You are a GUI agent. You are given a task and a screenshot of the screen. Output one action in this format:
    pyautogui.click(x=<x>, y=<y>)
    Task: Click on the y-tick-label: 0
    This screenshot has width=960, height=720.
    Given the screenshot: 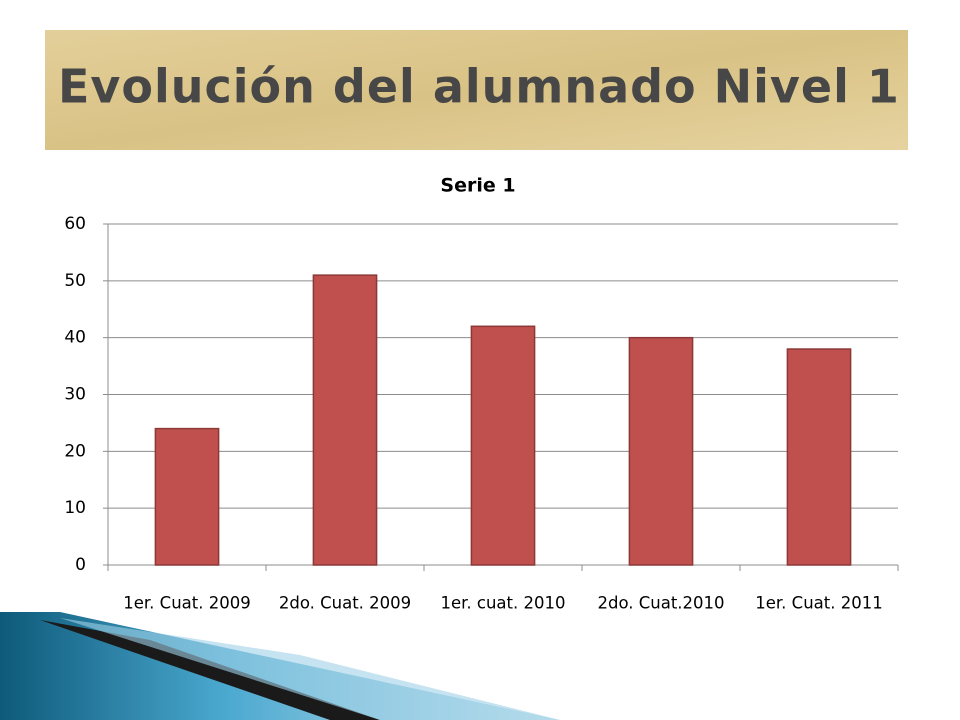 What is the action you would take?
    pyautogui.click(x=80, y=565)
    